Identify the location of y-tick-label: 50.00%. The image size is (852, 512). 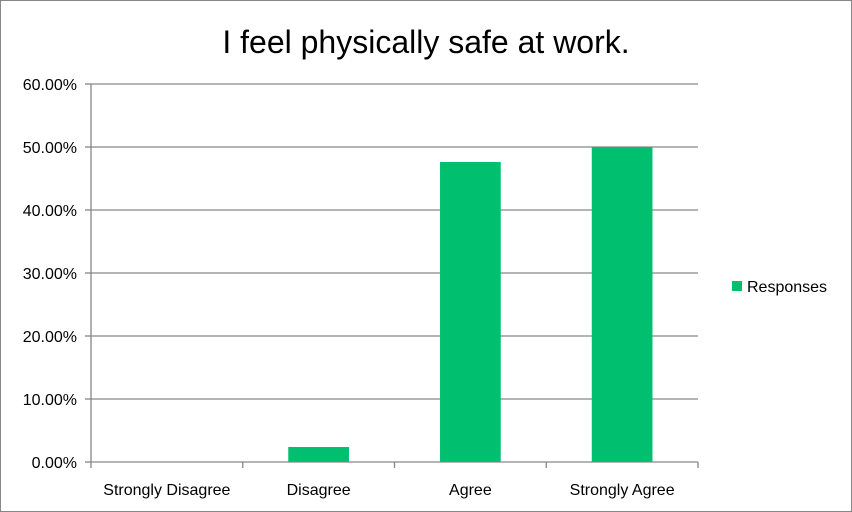
(50, 148).